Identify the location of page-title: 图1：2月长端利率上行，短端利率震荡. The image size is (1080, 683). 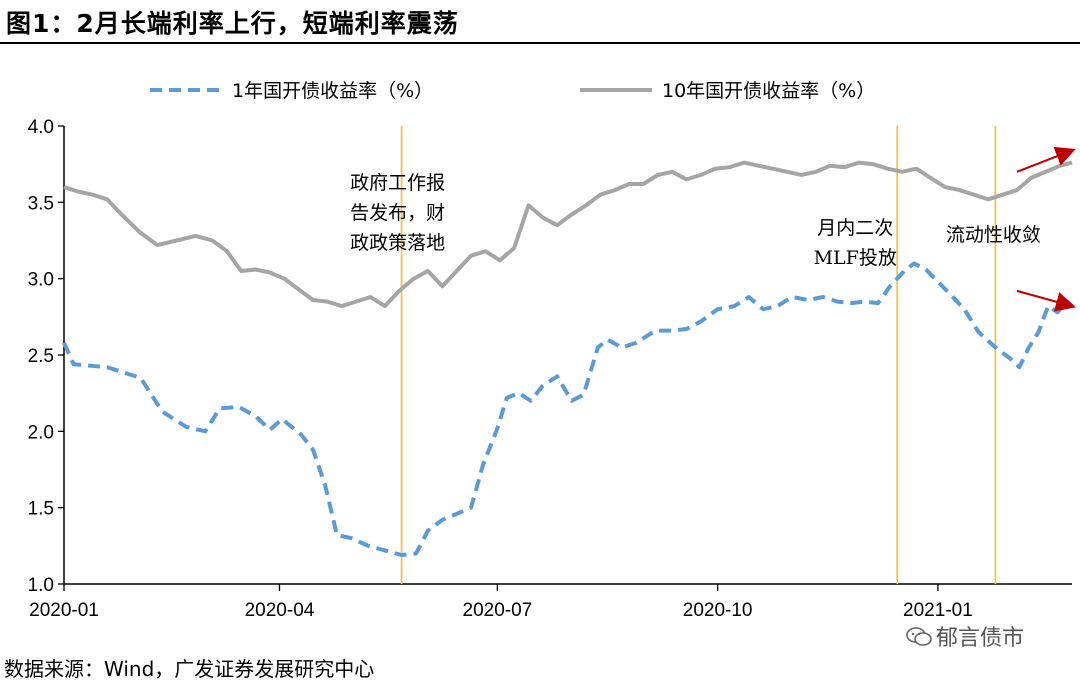
(232, 23).